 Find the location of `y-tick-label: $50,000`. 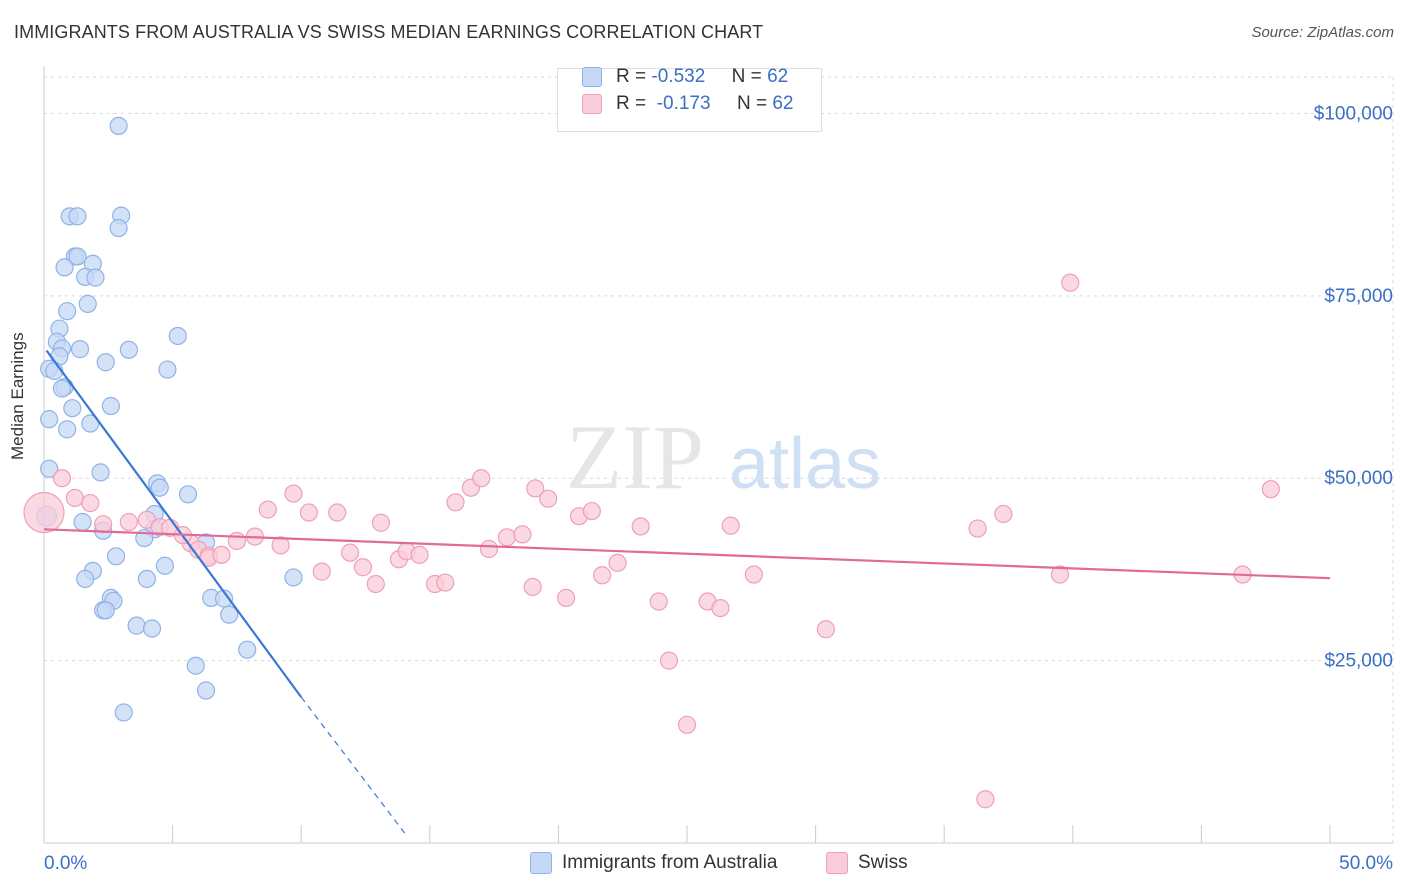

y-tick-label: $50,000 is located at coordinates (1358, 478).